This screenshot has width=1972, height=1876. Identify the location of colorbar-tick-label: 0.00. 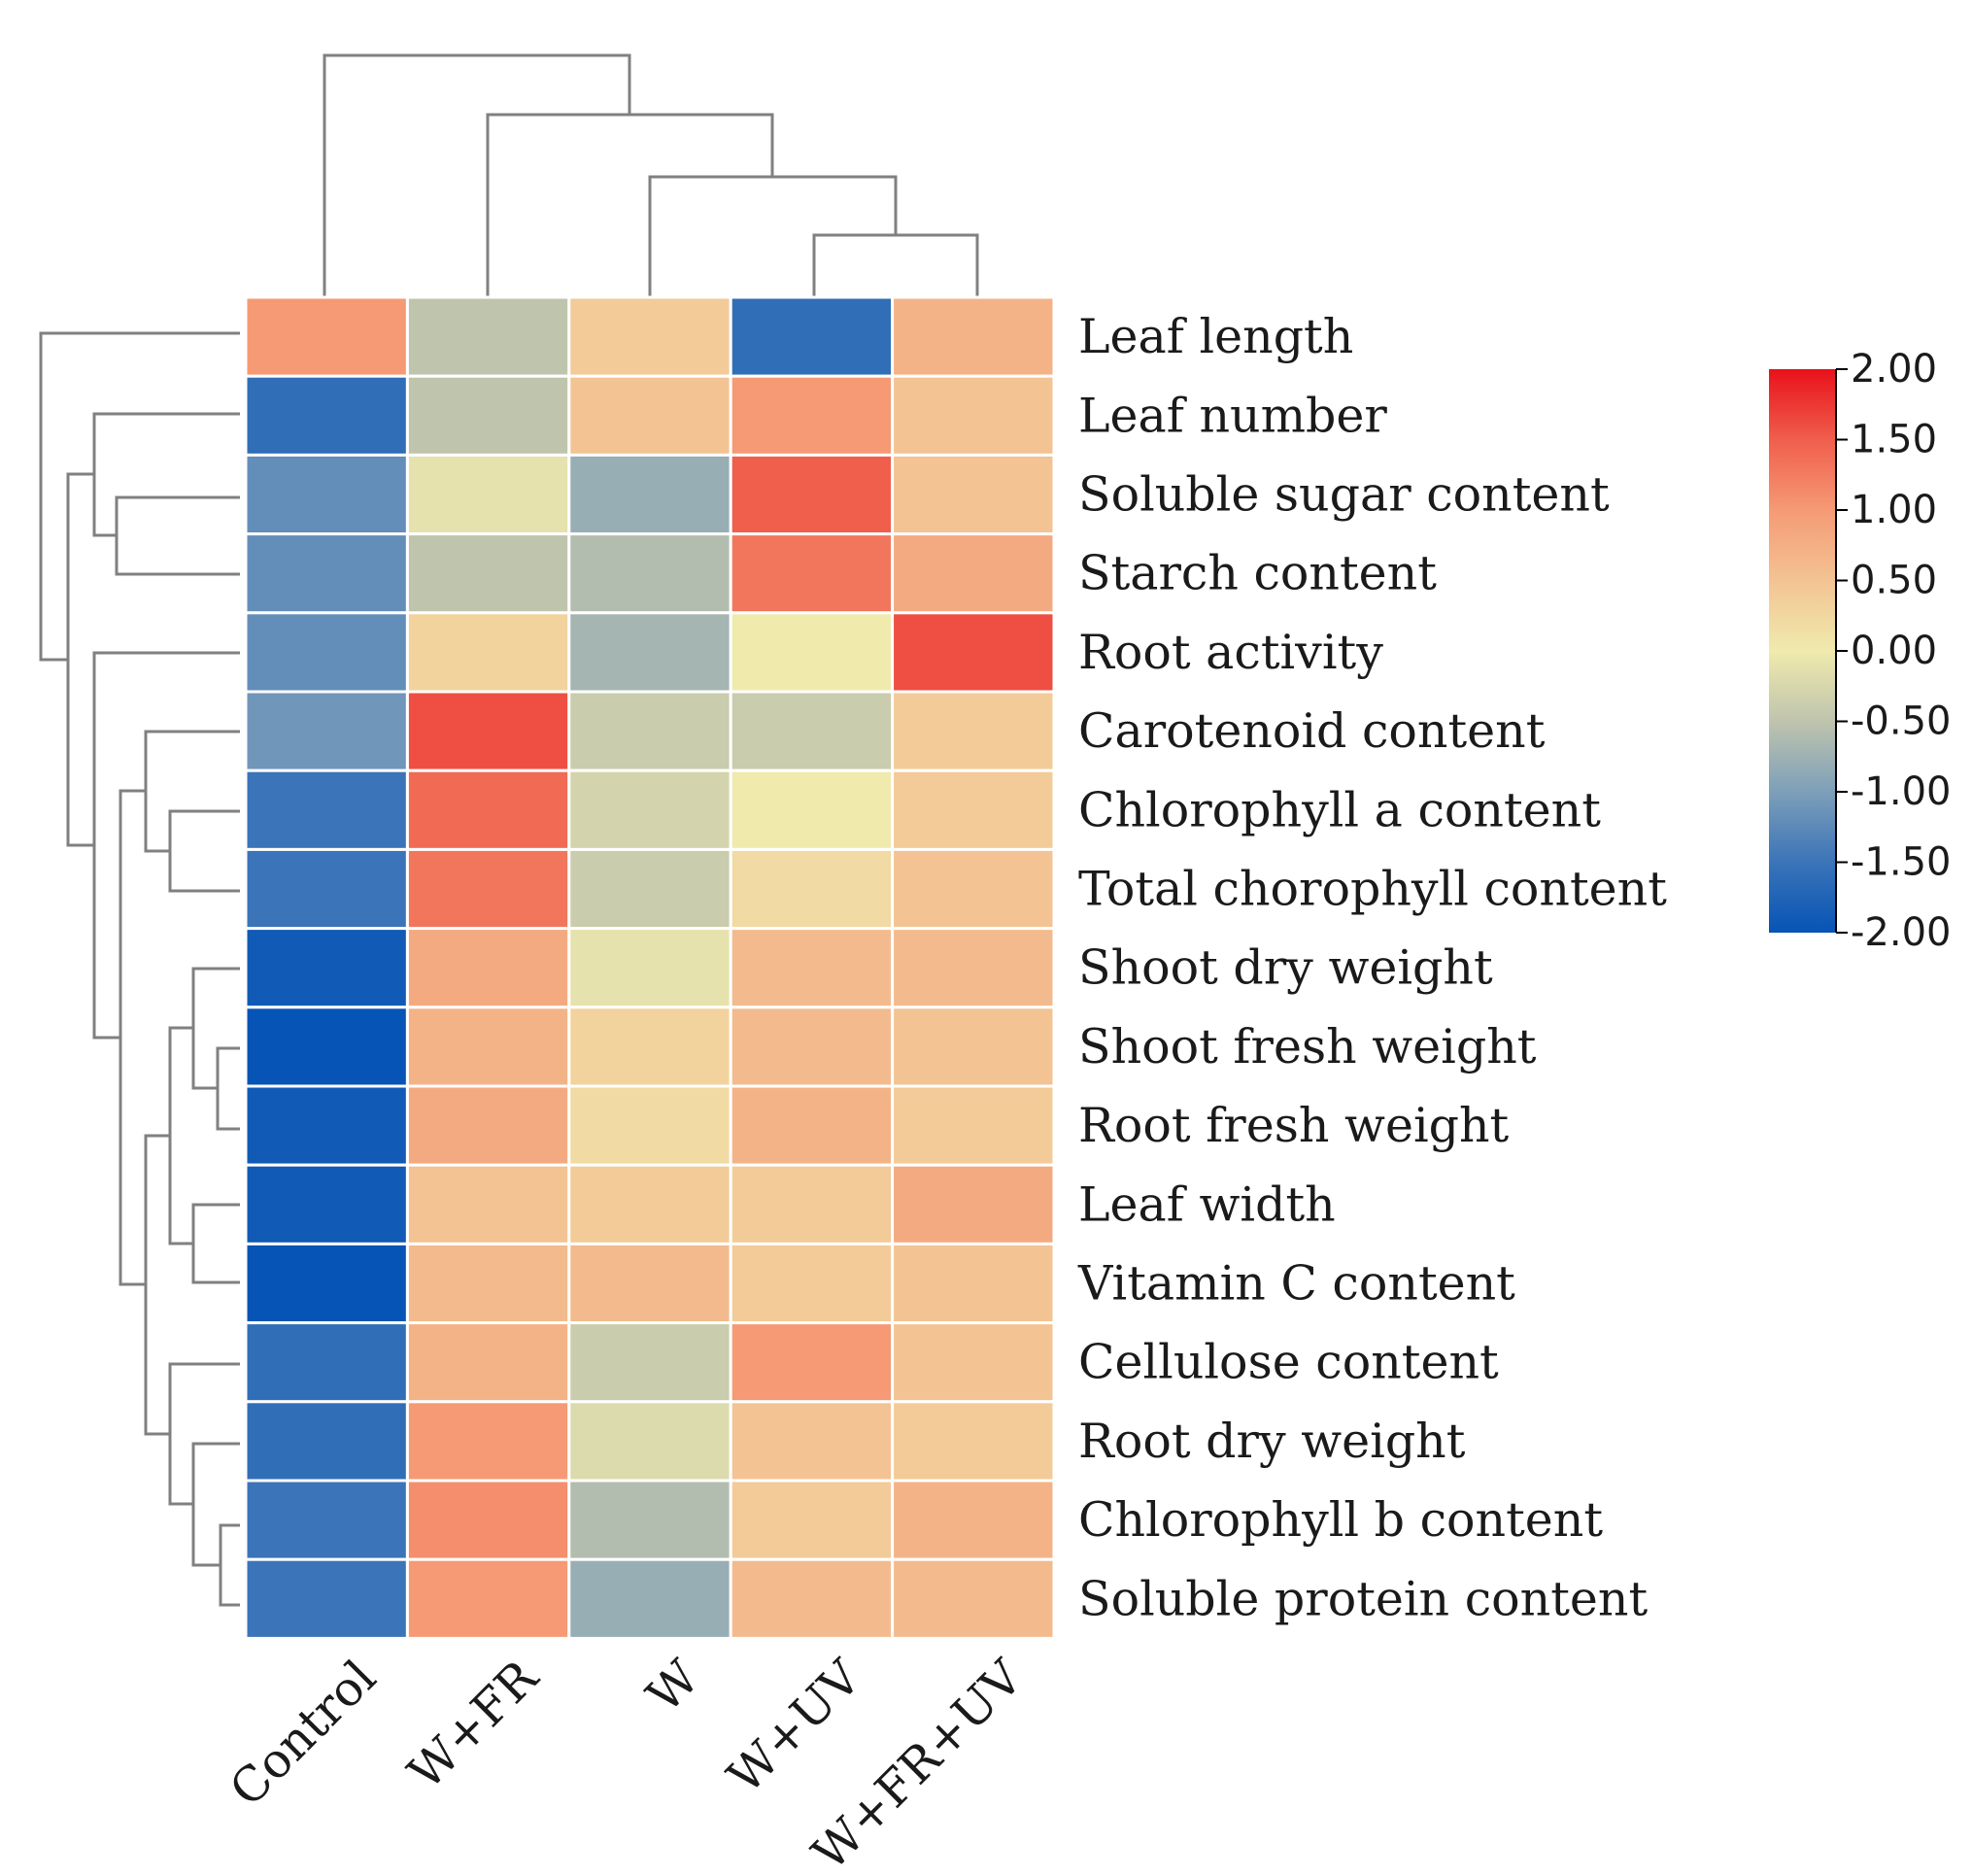
(1894, 651).